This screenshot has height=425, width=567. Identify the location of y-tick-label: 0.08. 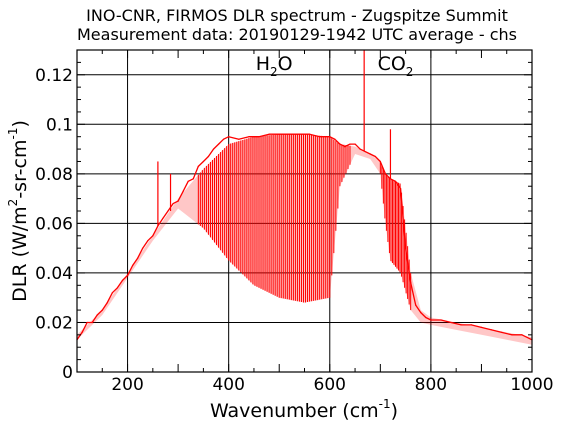
(54, 175).